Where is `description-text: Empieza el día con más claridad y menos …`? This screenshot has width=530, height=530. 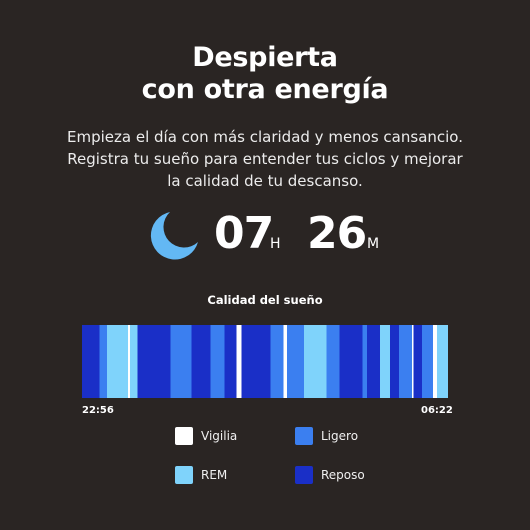 description-text: Empieza el día con más claridad y menos … is located at coordinates (265, 159).